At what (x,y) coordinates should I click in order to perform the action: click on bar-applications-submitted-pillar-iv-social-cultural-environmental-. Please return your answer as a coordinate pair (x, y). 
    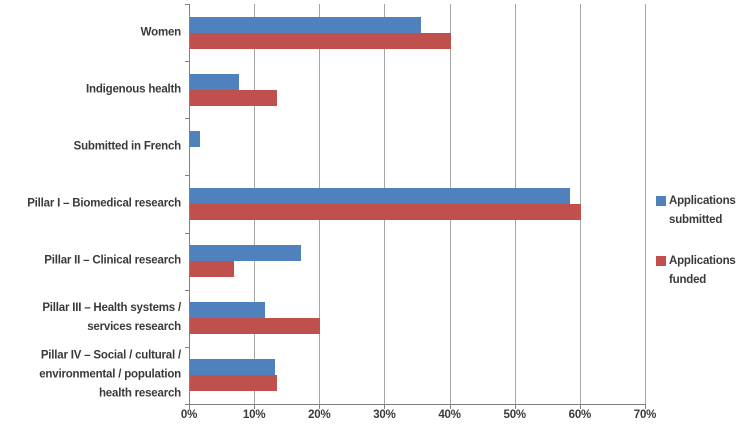
    Looking at the image, I should click on (232, 367).